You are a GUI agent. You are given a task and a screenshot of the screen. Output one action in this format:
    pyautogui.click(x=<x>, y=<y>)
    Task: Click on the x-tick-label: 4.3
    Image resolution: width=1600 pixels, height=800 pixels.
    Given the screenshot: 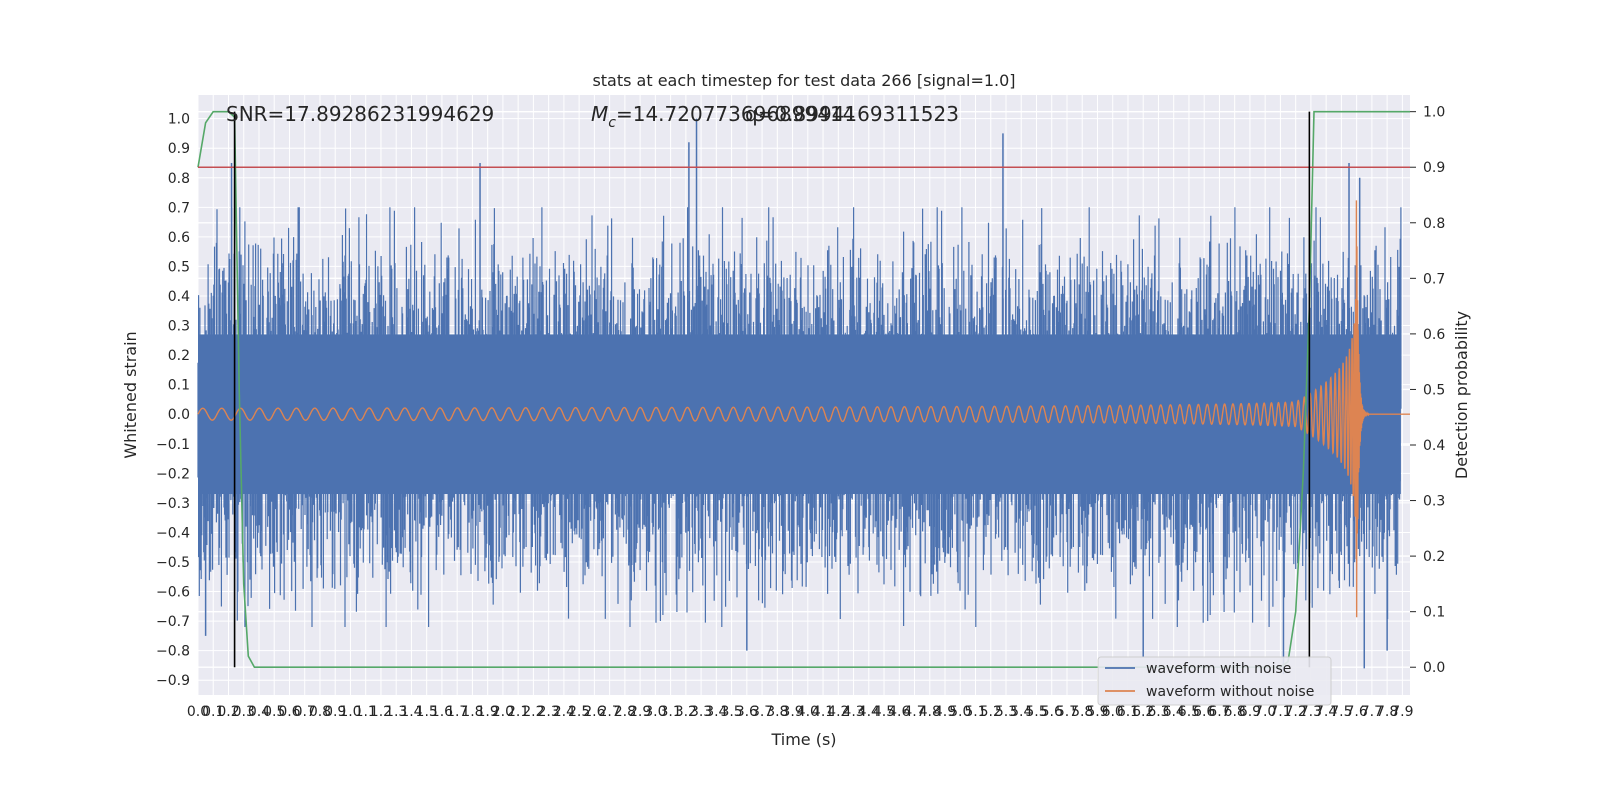 What is the action you would take?
    pyautogui.click(x=853, y=712)
    